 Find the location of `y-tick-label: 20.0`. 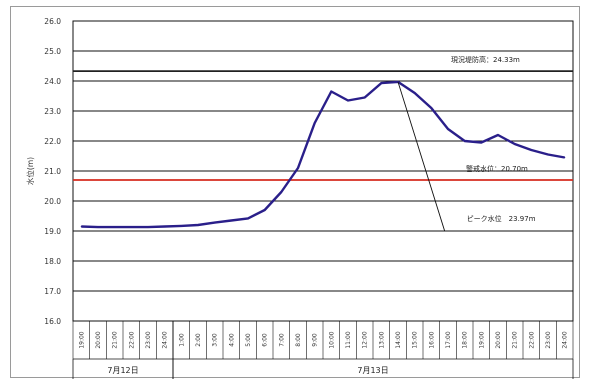

y-tick-label: 20.0 is located at coordinates (52, 201).